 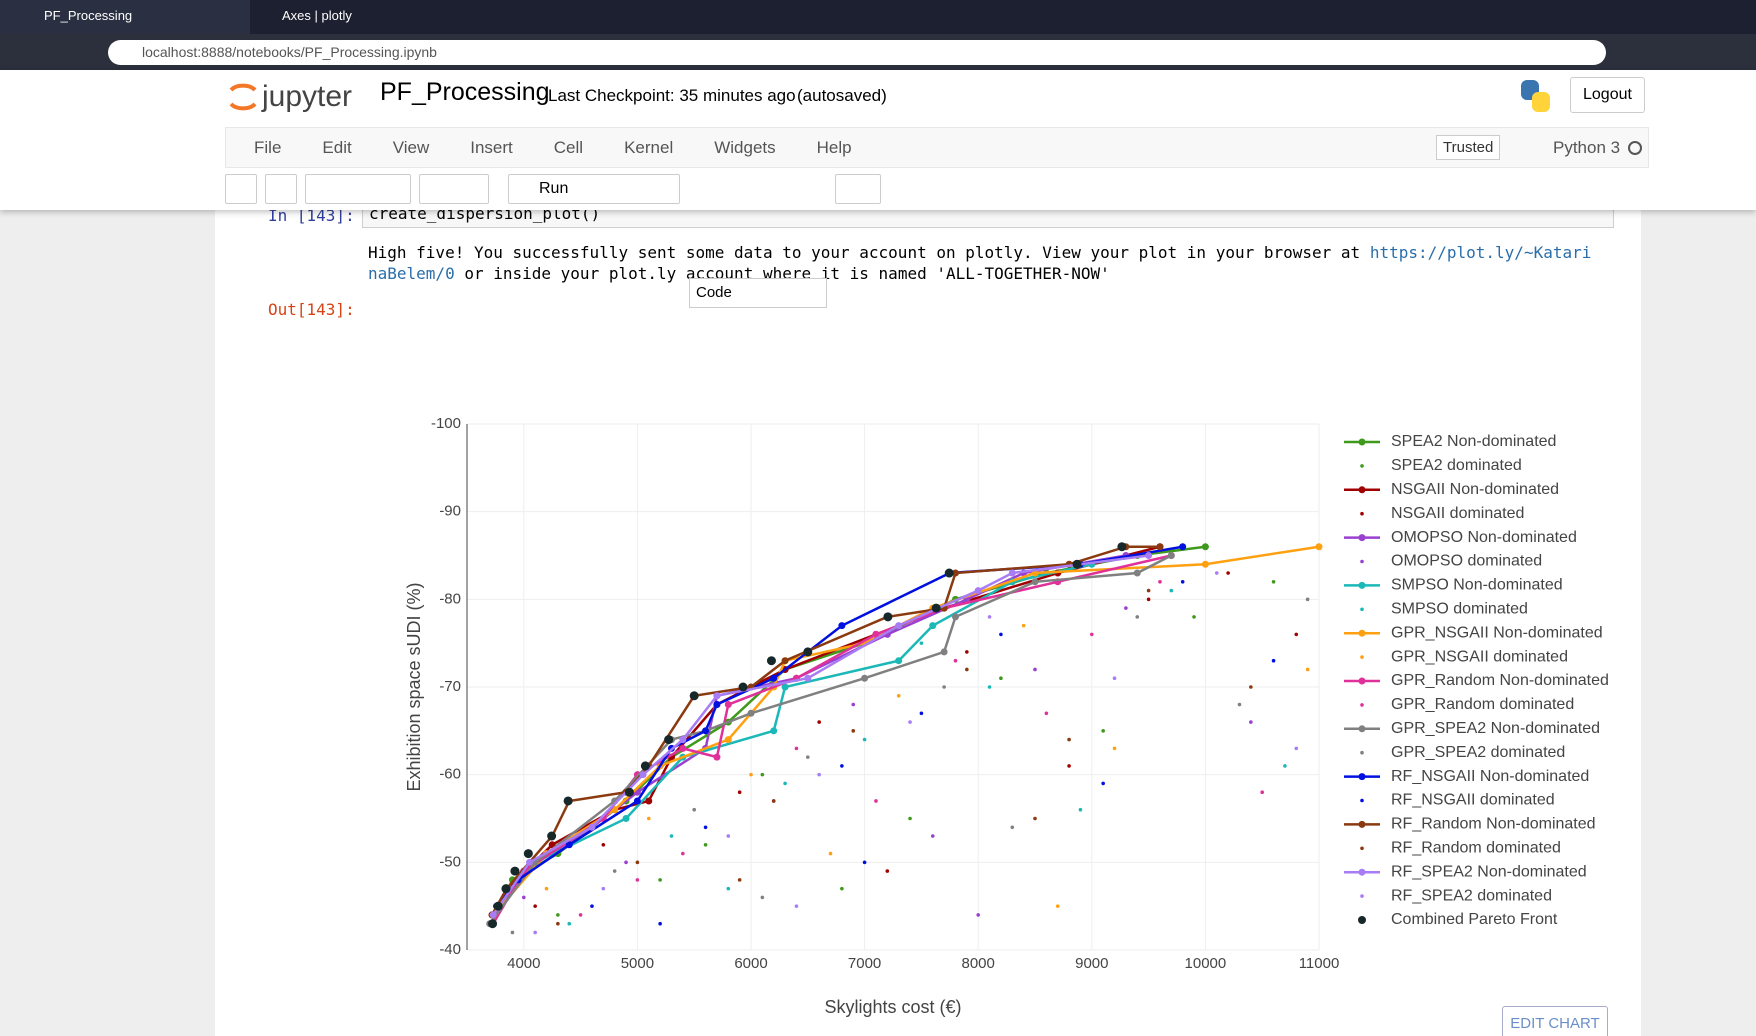 What do you see at coordinates (1468, 147) in the screenshot?
I see `trusted-badge: Trusted` at bounding box center [1468, 147].